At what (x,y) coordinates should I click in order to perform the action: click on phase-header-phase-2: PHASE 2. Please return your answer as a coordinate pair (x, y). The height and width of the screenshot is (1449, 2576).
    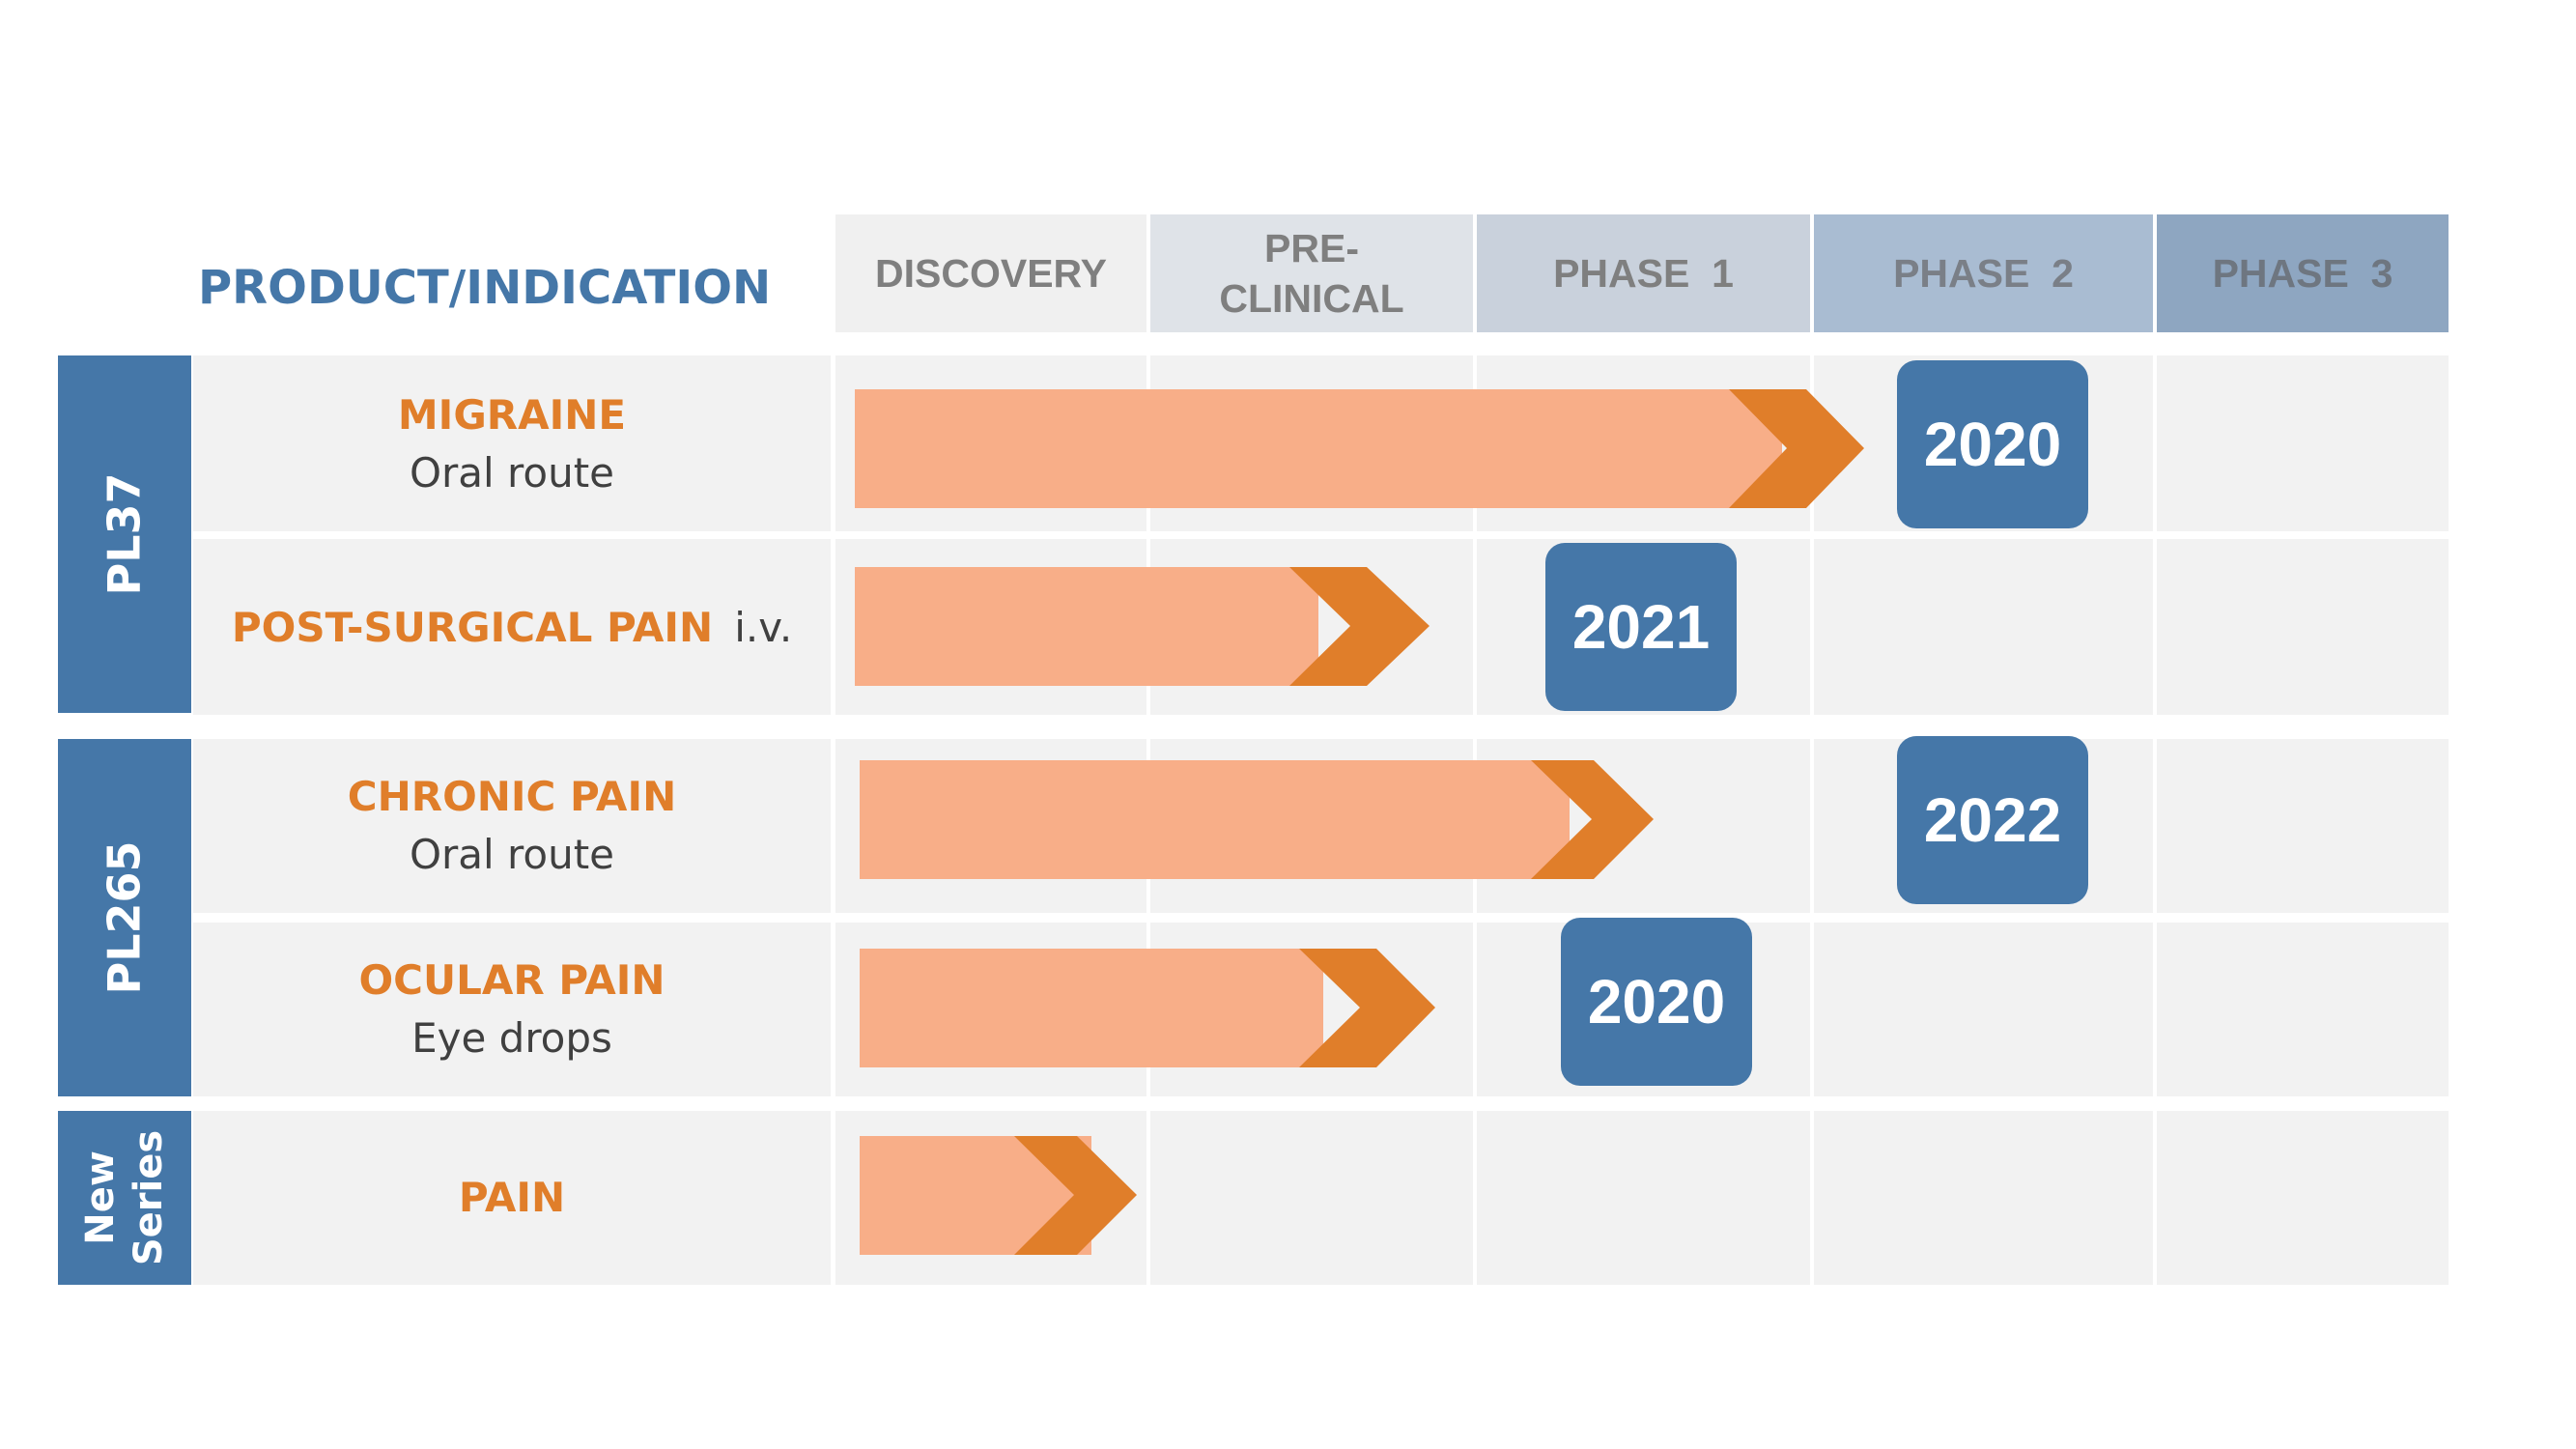
    Looking at the image, I should click on (1983, 273).